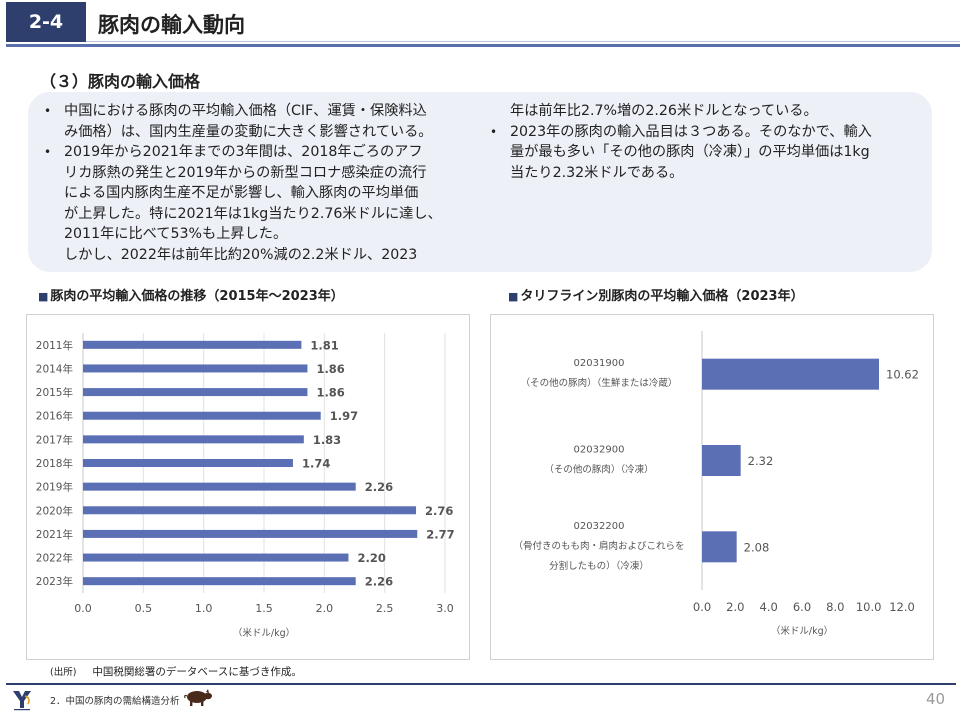  What do you see at coordinates (523, 41) in the screenshot?
I see `header-divider-thin` at bounding box center [523, 41].